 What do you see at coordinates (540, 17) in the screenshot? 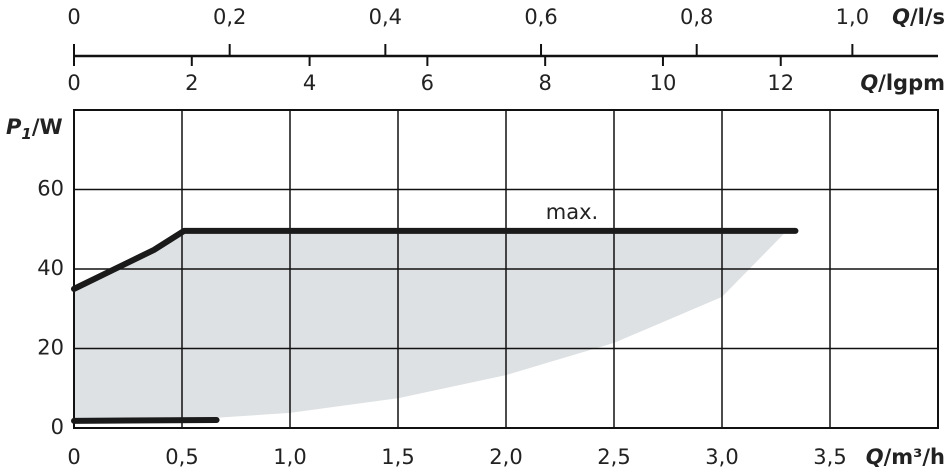
I see `x2-tick-label: 0,6` at bounding box center [540, 17].